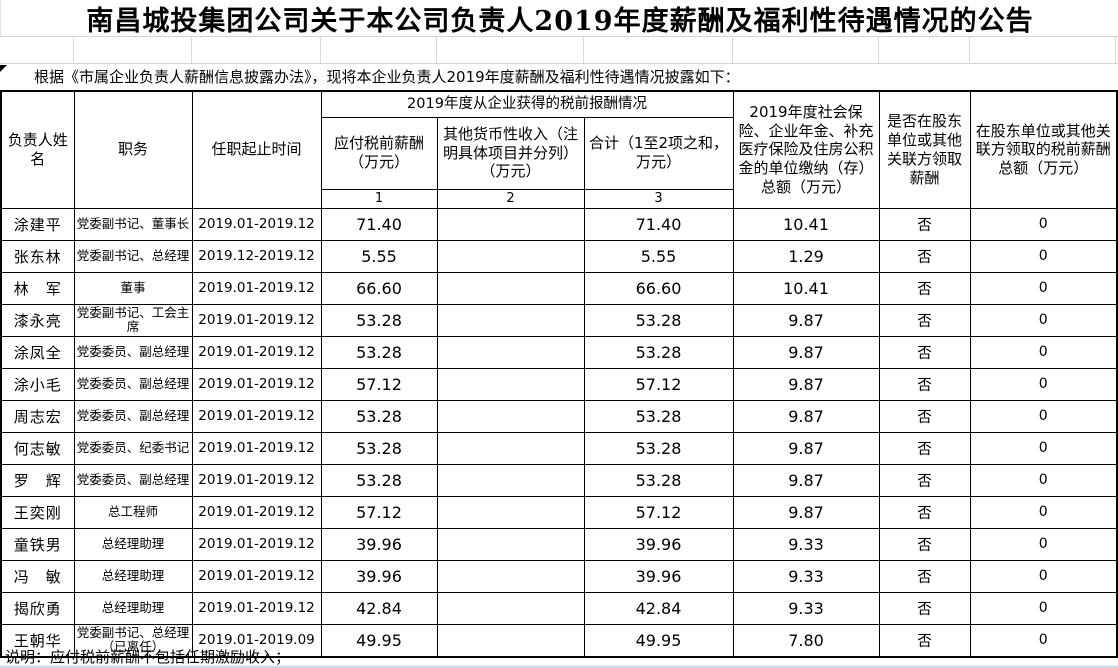  What do you see at coordinates (379, 224) in the screenshot?
I see `cell-salary: 71.40` at bounding box center [379, 224].